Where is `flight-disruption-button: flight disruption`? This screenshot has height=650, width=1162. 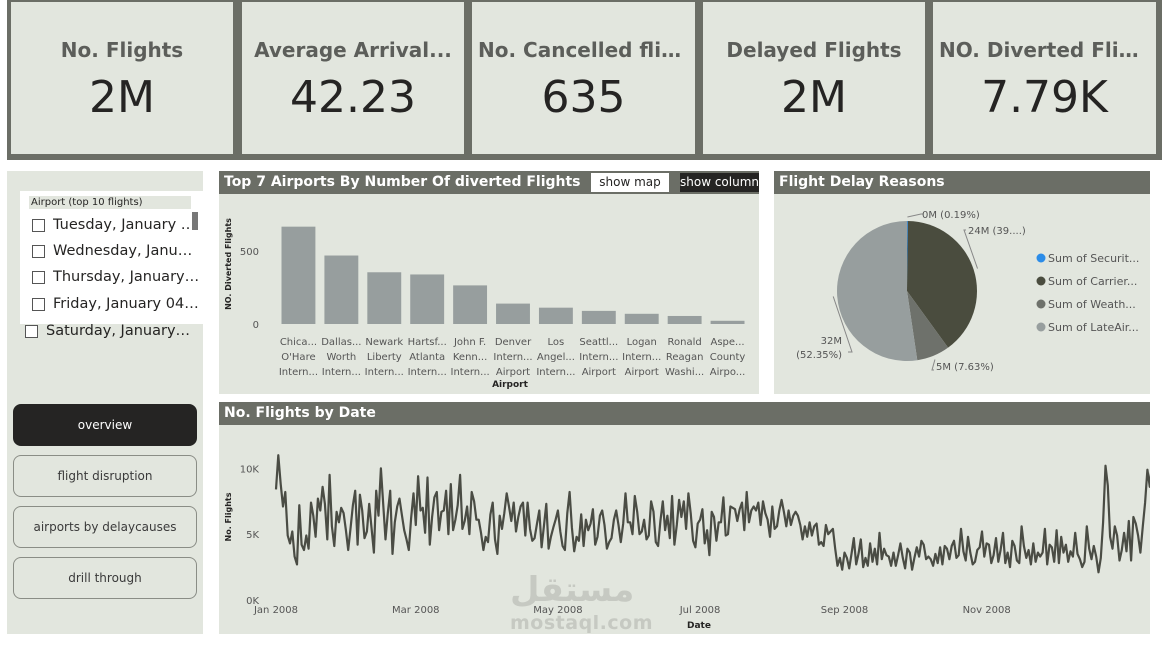
flight-disruption-button: flight disruption is located at coordinates (105, 476).